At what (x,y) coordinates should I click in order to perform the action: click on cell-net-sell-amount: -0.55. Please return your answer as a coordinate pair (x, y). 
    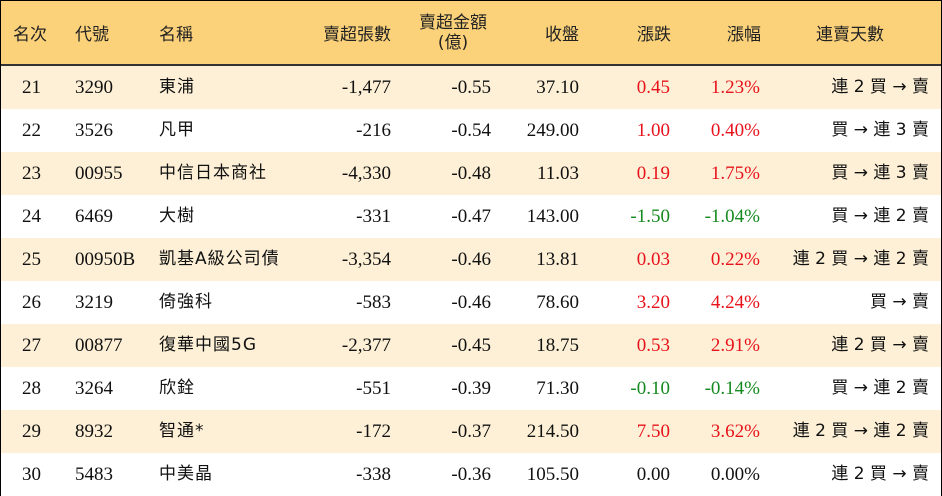
    Looking at the image, I should click on (471, 87).